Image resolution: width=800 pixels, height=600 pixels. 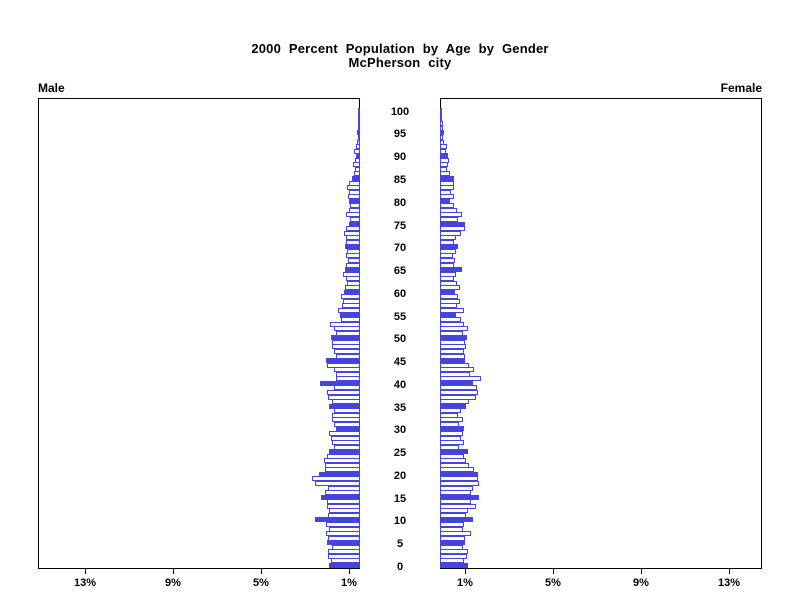 What do you see at coordinates (553, 583) in the screenshot?
I see `female-axis-label-5: 5%` at bounding box center [553, 583].